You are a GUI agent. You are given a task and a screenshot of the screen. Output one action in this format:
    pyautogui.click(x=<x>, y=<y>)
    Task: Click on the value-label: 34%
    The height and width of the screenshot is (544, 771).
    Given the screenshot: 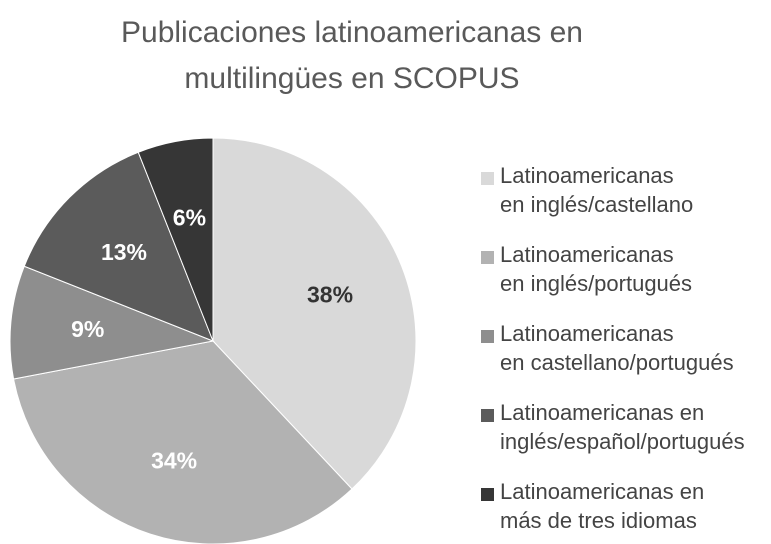 What is the action you would take?
    pyautogui.click(x=174, y=461)
    